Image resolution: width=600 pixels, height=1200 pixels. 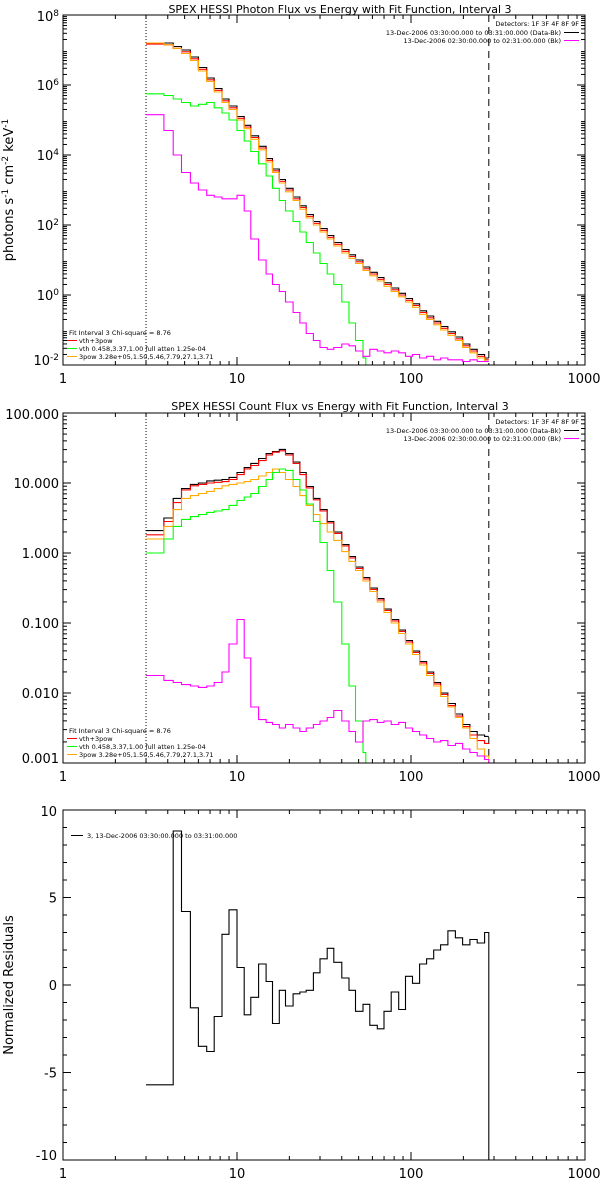 What do you see at coordinates (53, 986) in the screenshot?
I see `residuals-y-tick-label: 0` at bounding box center [53, 986].